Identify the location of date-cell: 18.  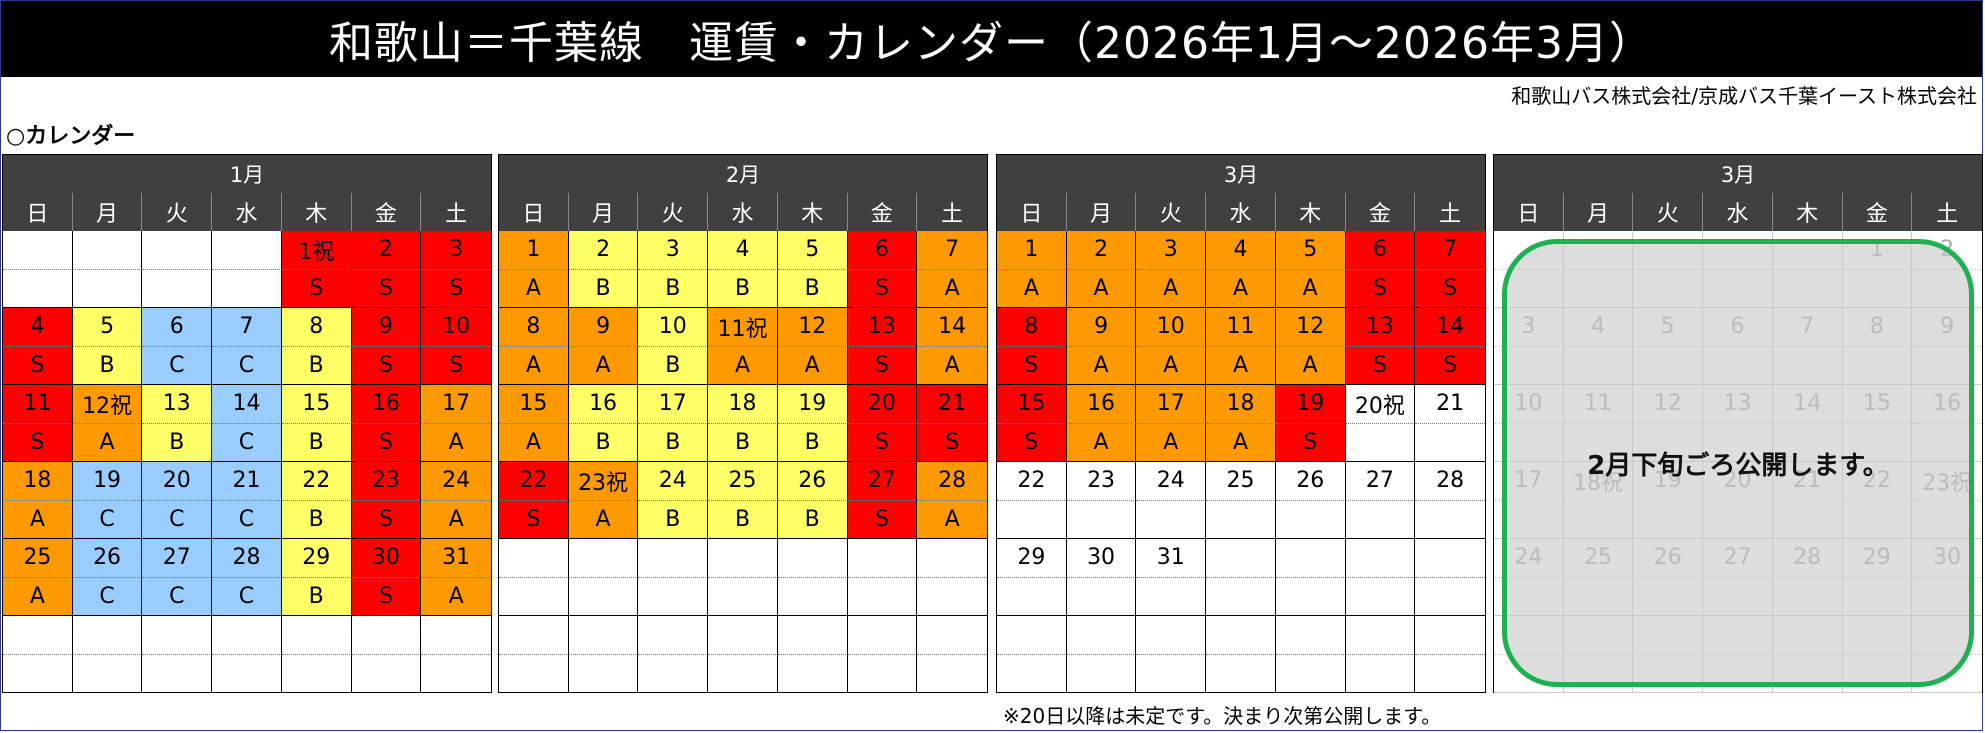
(1241, 404).